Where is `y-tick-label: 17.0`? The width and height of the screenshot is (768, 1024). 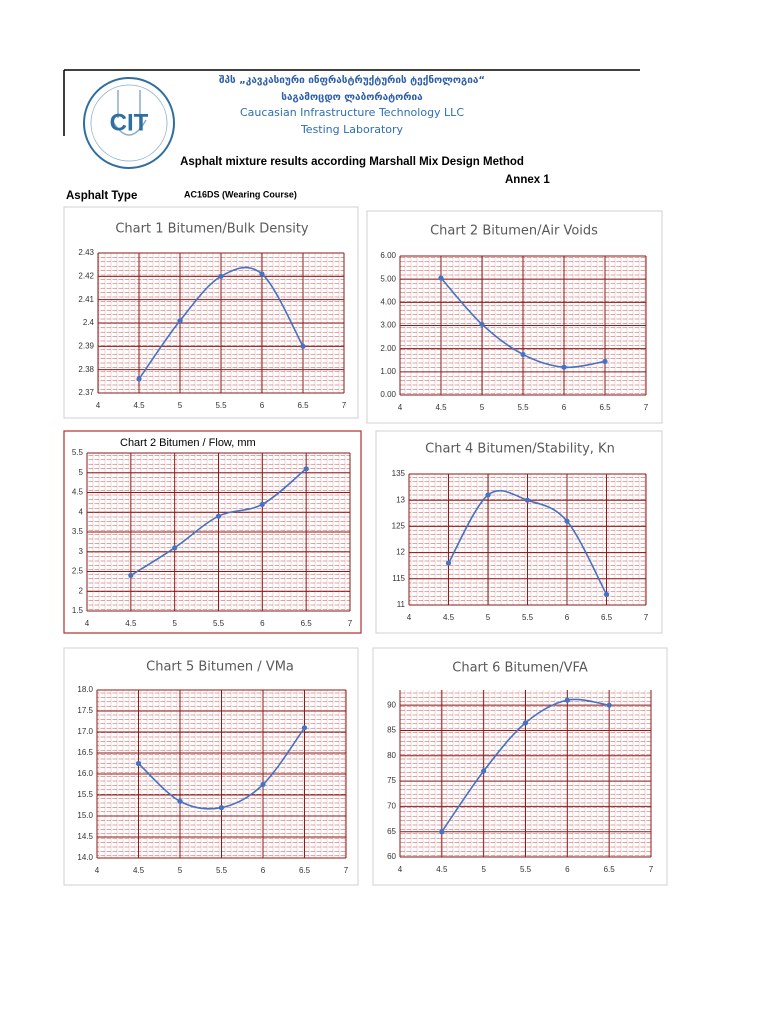 y-tick-label: 17.0 is located at coordinates (85, 731).